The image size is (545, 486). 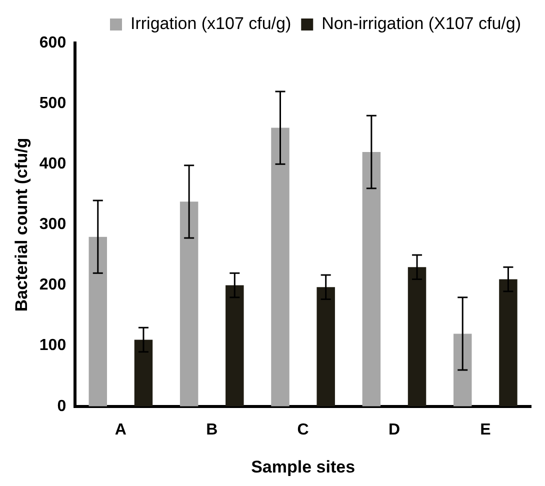 What do you see at coordinates (211, 24) in the screenshot?
I see `legend-label: Irrigation (x107 cfu/g)` at bounding box center [211, 24].